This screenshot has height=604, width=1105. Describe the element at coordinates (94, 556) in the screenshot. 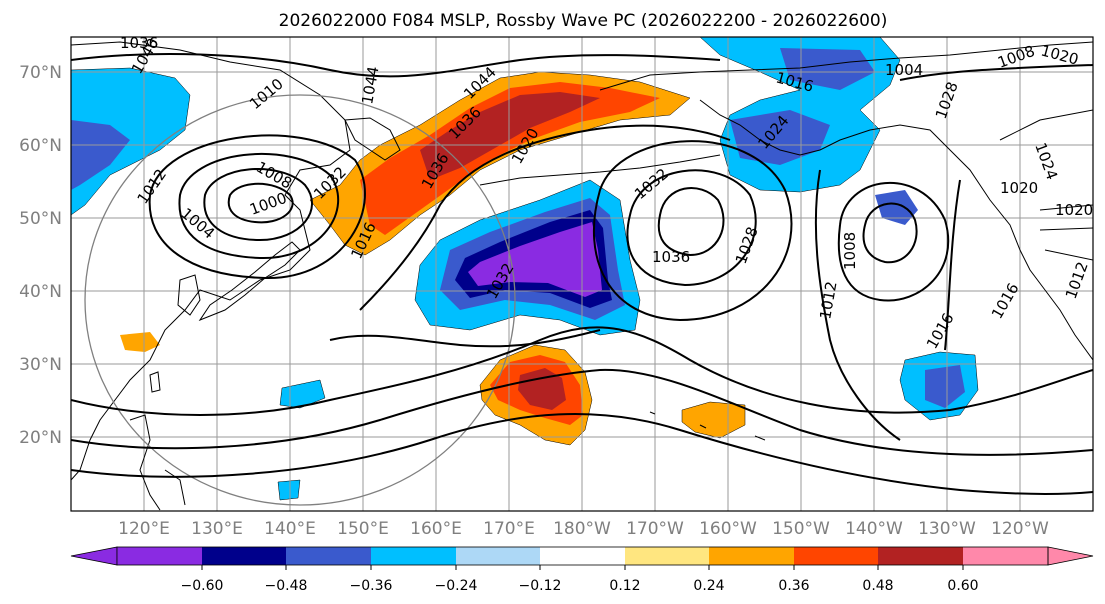

I see `colorbar-extend-low` at that location.